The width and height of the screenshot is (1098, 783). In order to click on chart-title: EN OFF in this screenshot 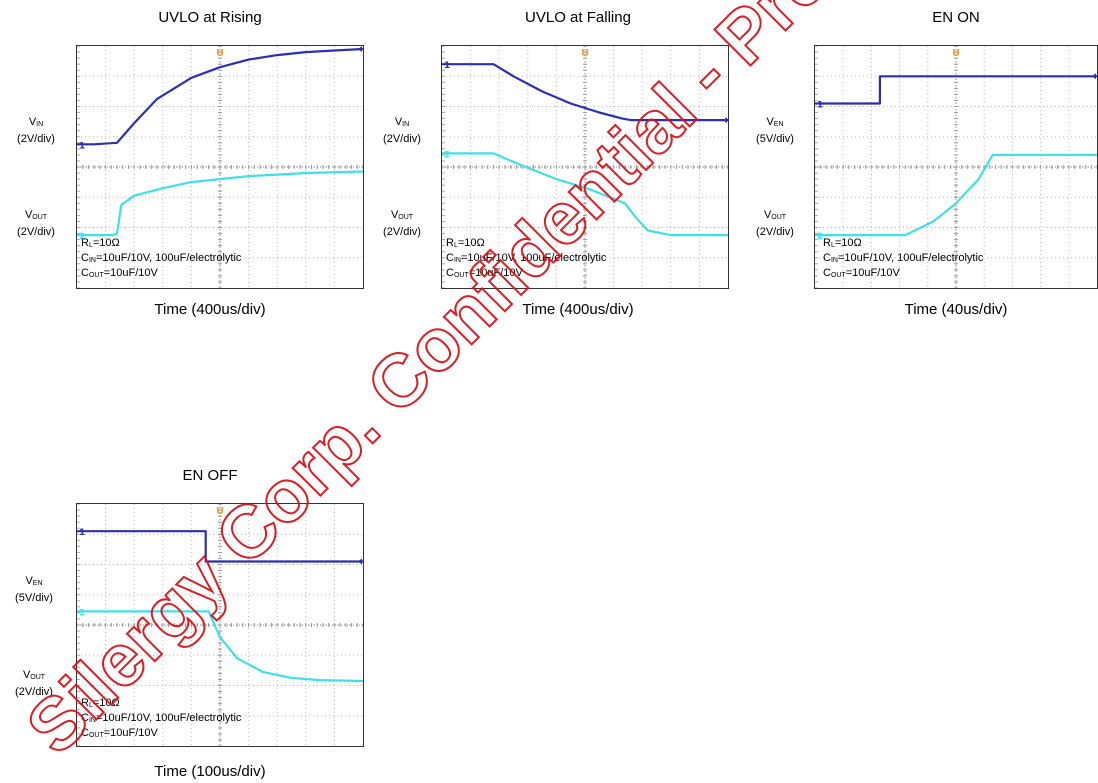, I will do `click(210, 475)`.